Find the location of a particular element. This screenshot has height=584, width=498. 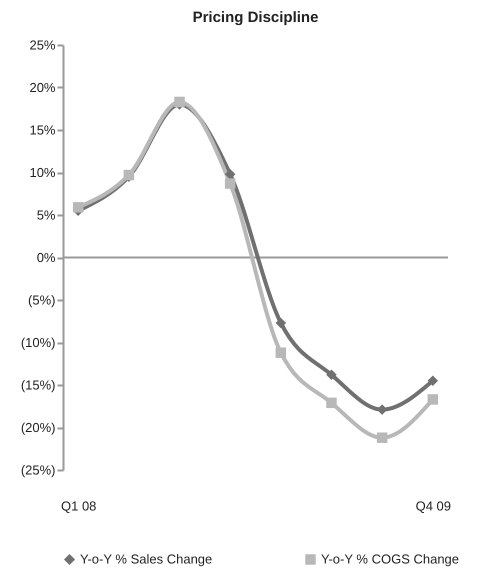

x-tick-label: Q4 09 is located at coordinates (434, 506).